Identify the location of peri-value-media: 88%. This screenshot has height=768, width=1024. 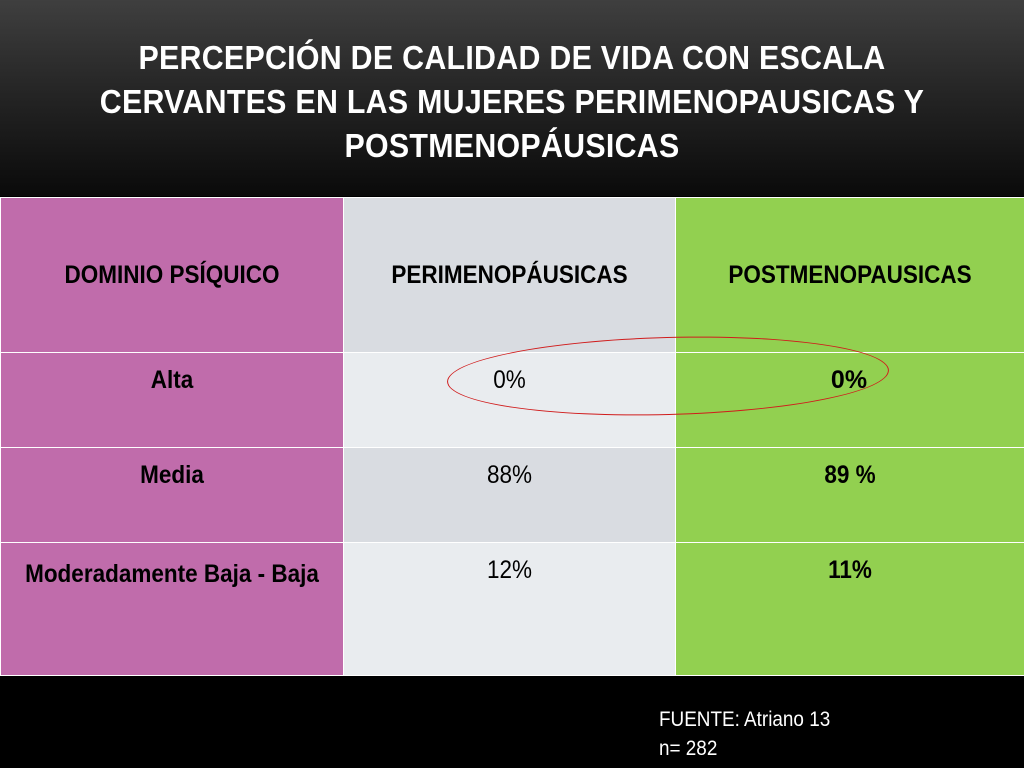
(509, 475).